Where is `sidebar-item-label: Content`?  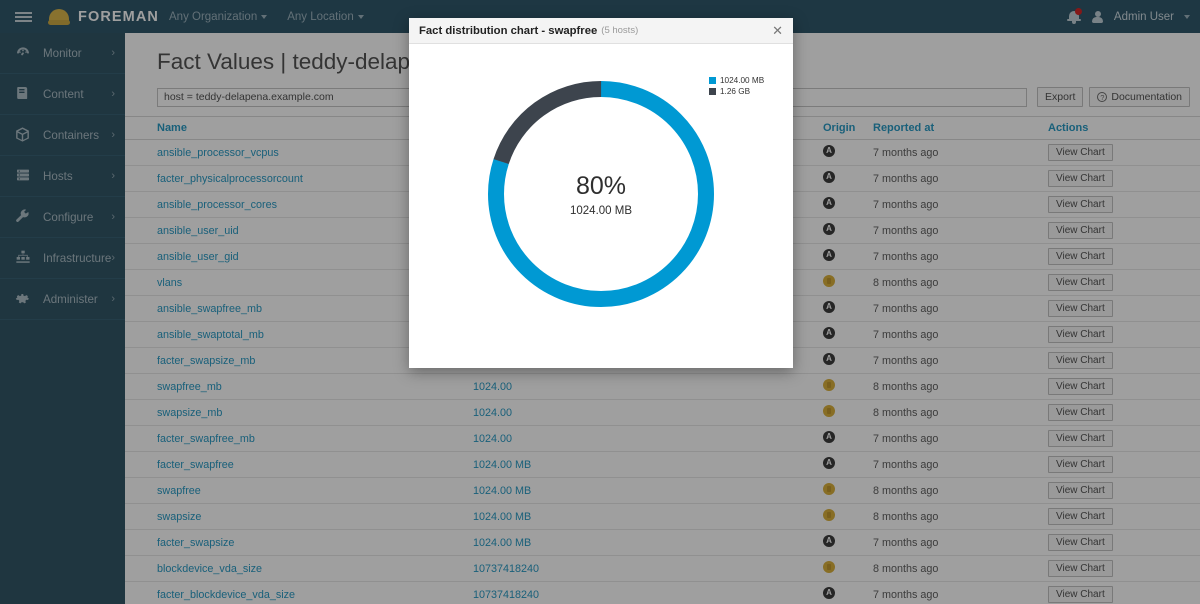
sidebar-item-label: Content is located at coordinates (63, 94).